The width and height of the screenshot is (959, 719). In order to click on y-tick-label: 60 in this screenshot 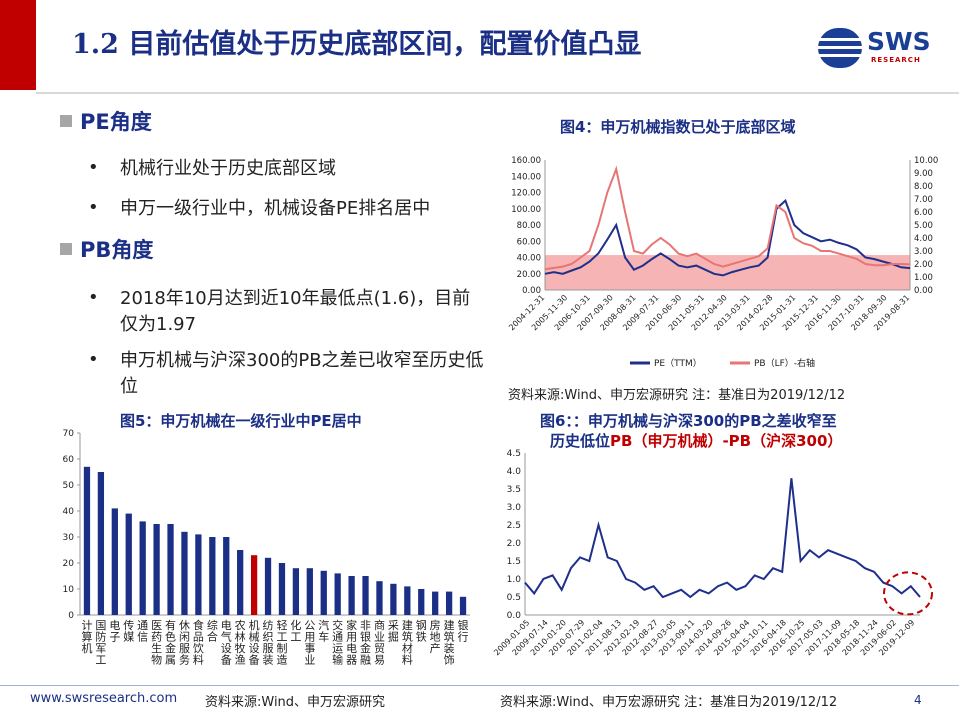, I will do `click(69, 460)`.